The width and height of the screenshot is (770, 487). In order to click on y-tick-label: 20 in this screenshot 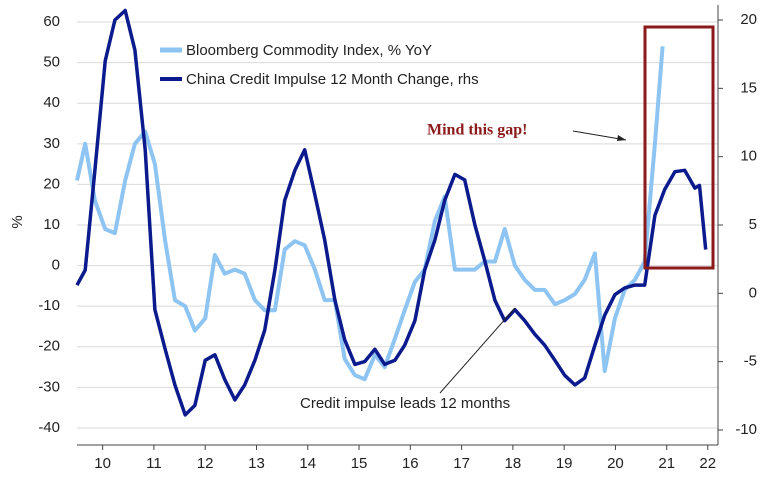, I will do `click(51, 183)`.